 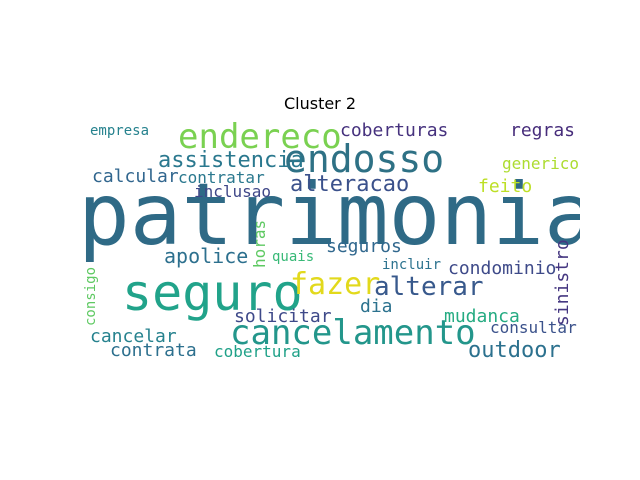 What do you see at coordinates (412, 265) in the screenshot?
I see `word: incluir` at bounding box center [412, 265].